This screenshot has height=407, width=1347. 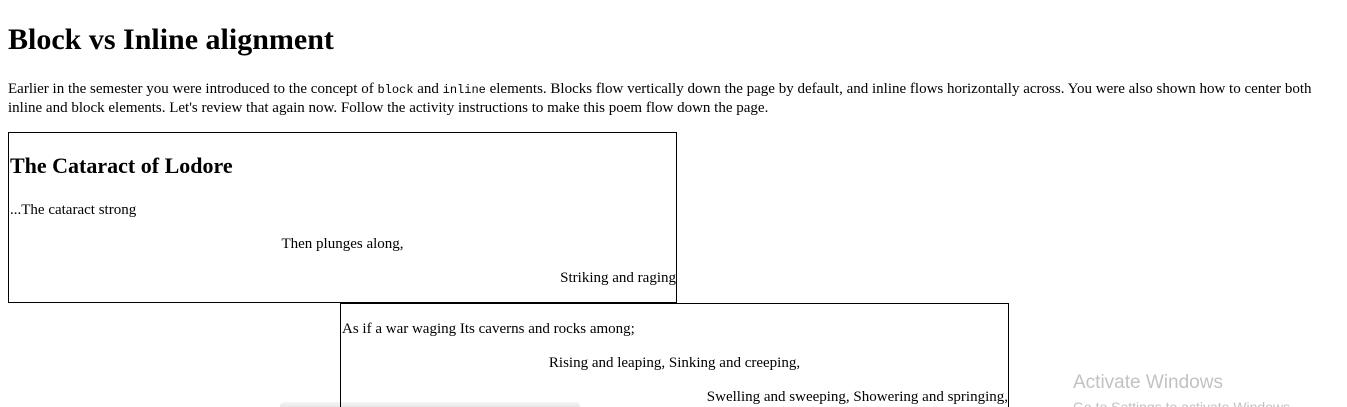 I want to click on page-title: Block vs Inline alignment, so click(x=171, y=39).